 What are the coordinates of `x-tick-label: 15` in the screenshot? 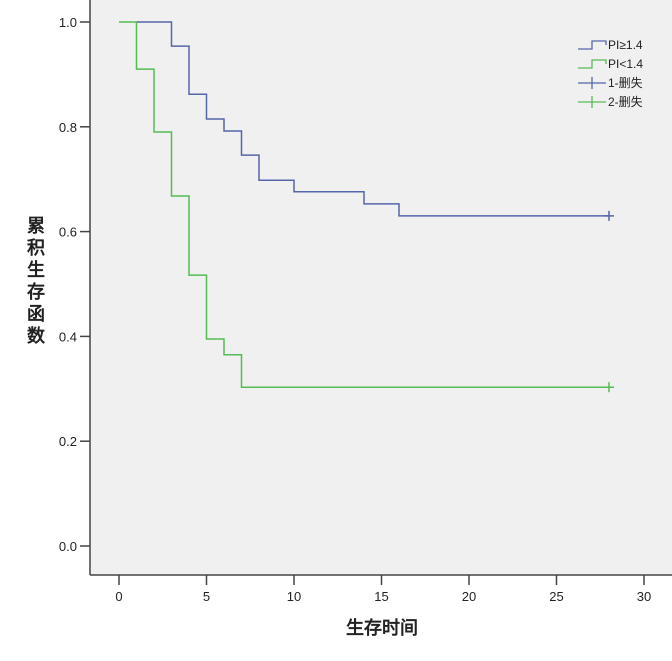 It's located at (381, 596).